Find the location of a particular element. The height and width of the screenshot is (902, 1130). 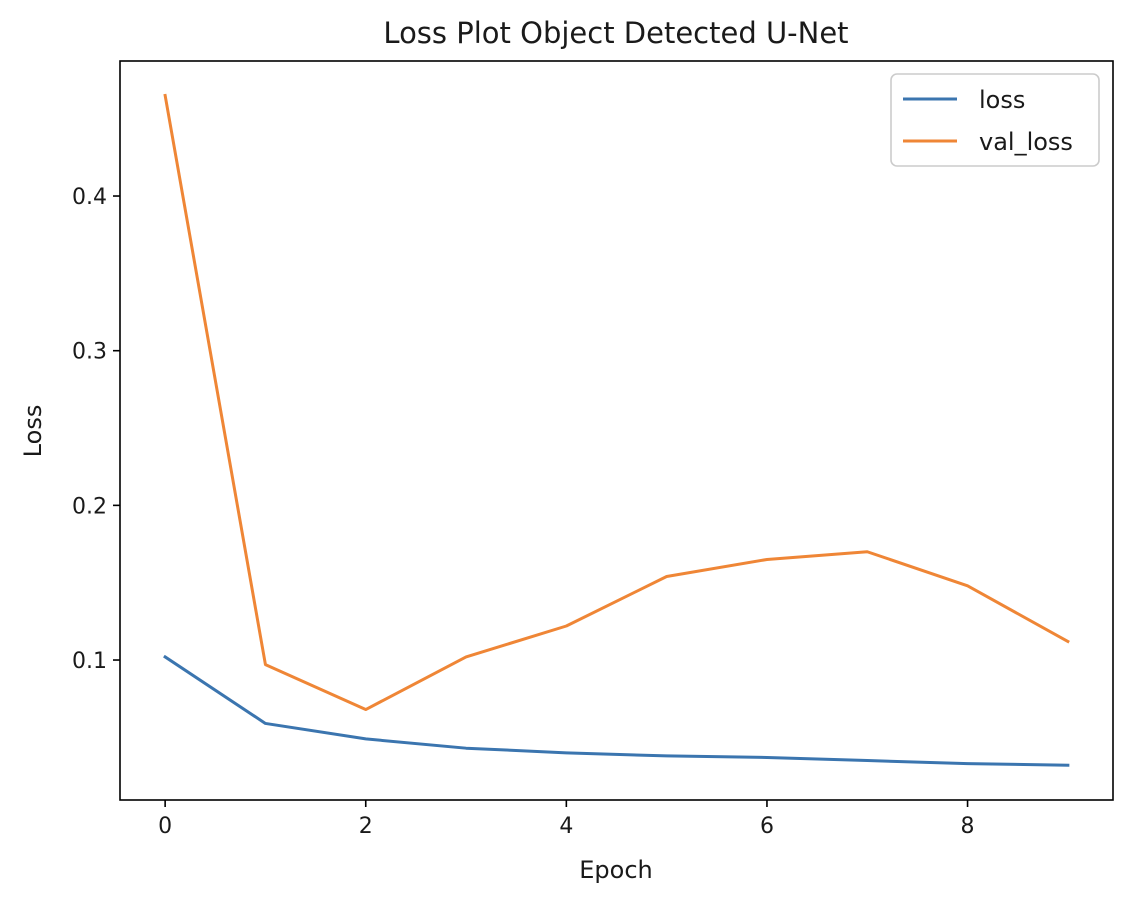

y-axis-label: Loss is located at coordinates (33, 431).